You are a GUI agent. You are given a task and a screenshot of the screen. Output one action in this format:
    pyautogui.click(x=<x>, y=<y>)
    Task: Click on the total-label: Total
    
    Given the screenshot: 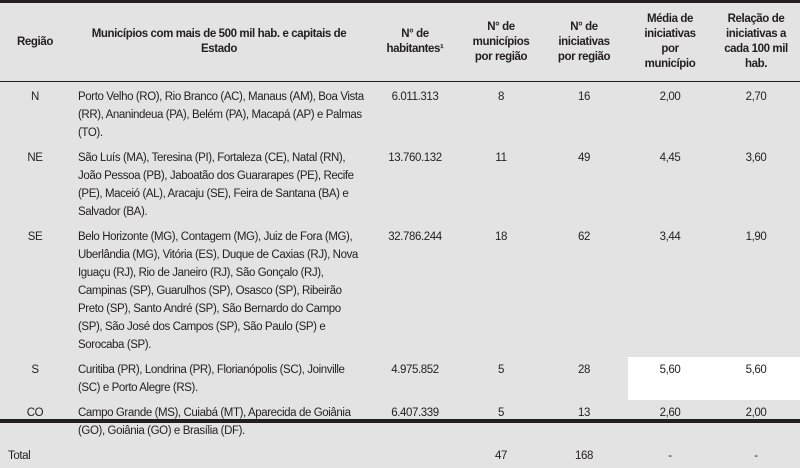 What is the action you would take?
    pyautogui.click(x=19, y=456)
    